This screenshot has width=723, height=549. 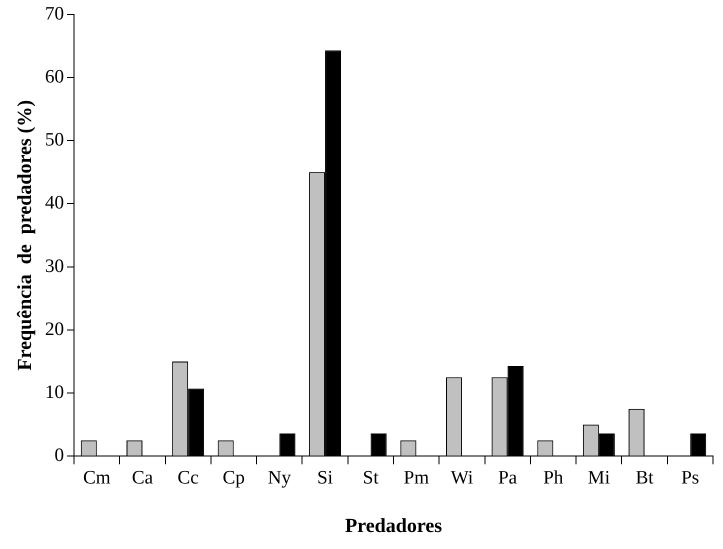 What do you see at coordinates (97, 478) in the screenshot?
I see `x-tick-label: Cm` at bounding box center [97, 478].